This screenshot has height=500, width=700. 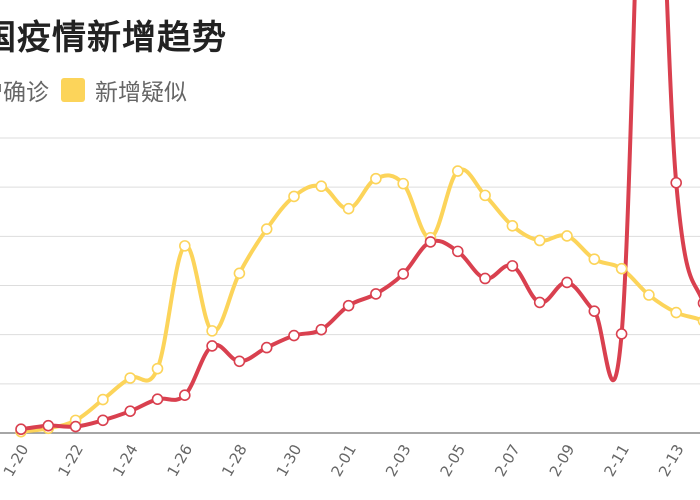 What do you see at coordinates (180, 460) in the screenshot?
I see `x-tick-label: 1-26` at bounding box center [180, 460].